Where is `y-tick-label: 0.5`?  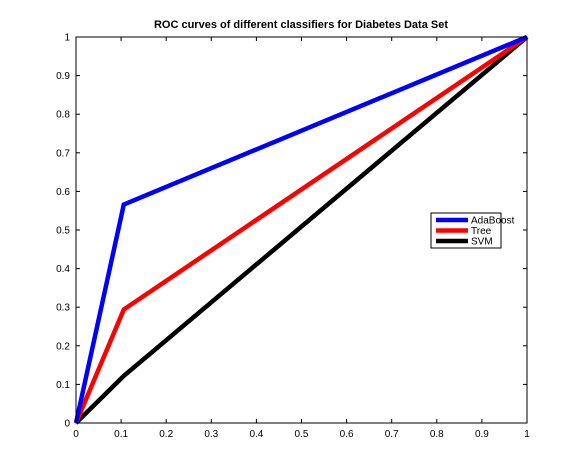
y-tick-label: 0.5 is located at coordinates (63, 231).